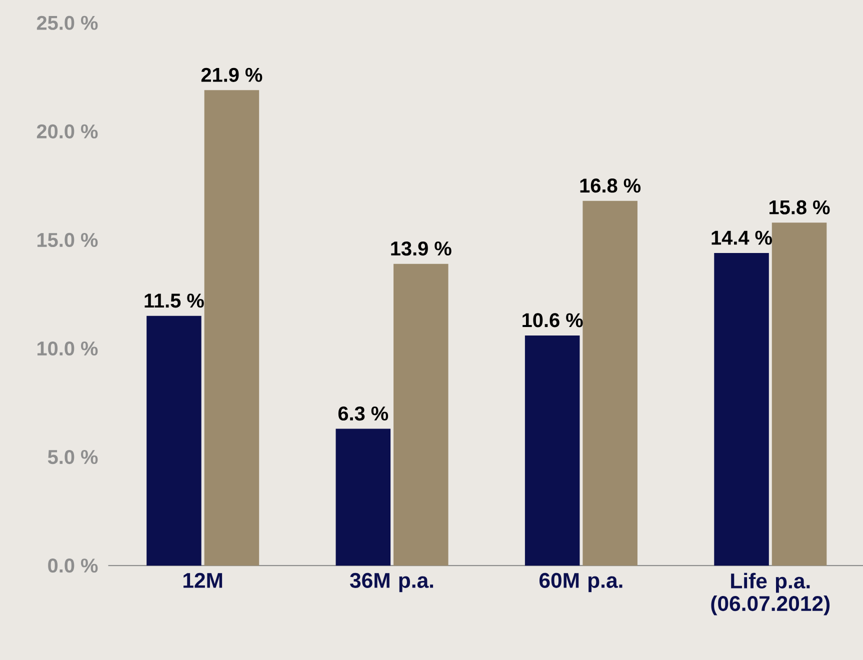 This screenshot has height=660, width=863. What do you see at coordinates (742, 237) in the screenshot?
I see `data-label: 14.4 %` at bounding box center [742, 237].